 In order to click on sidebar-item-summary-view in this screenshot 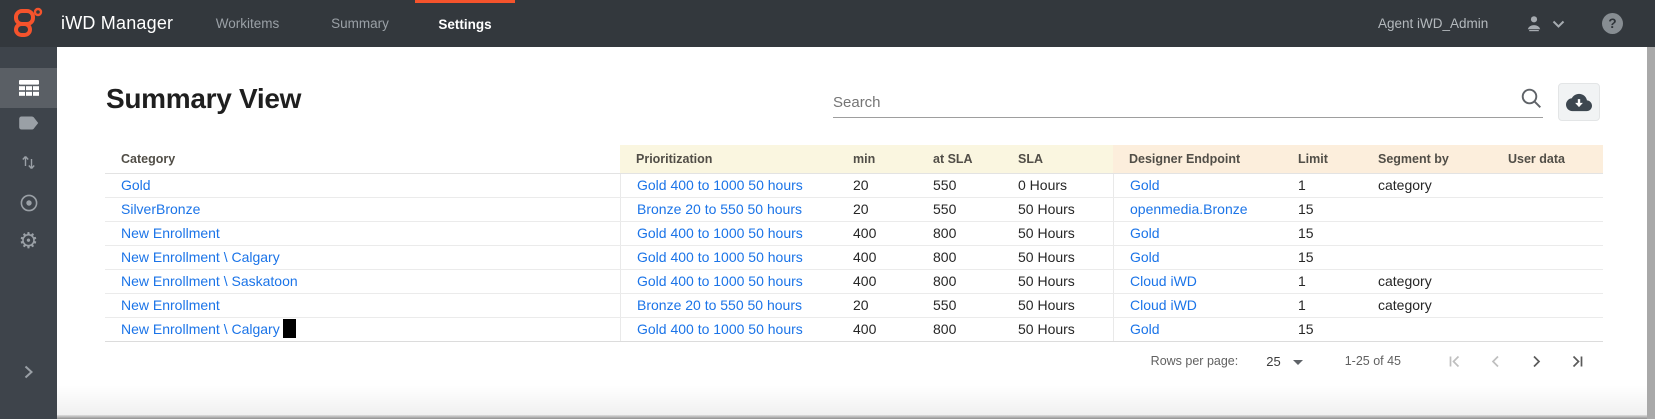, I will do `click(28, 88)`.